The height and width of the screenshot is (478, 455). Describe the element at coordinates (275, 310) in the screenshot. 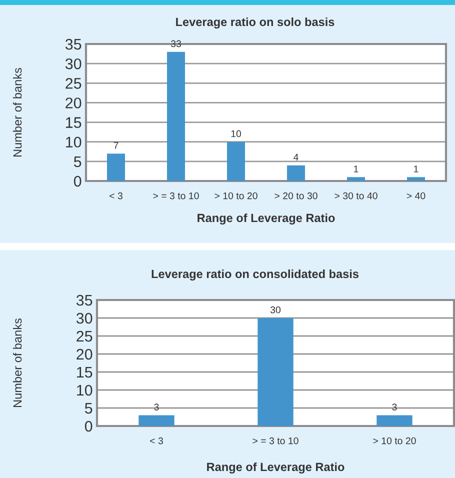

I see `data-label: 30` at that location.